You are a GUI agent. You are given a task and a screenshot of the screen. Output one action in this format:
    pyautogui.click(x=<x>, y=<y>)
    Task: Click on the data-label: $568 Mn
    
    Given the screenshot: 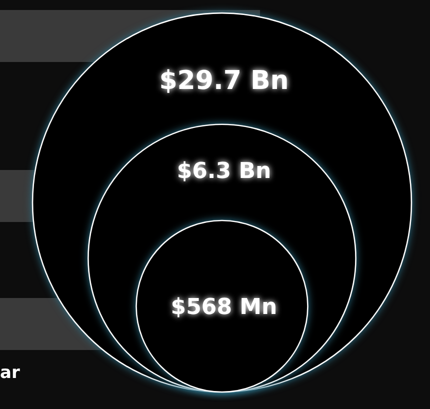 What is the action you would take?
    pyautogui.click(x=224, y=307)
    